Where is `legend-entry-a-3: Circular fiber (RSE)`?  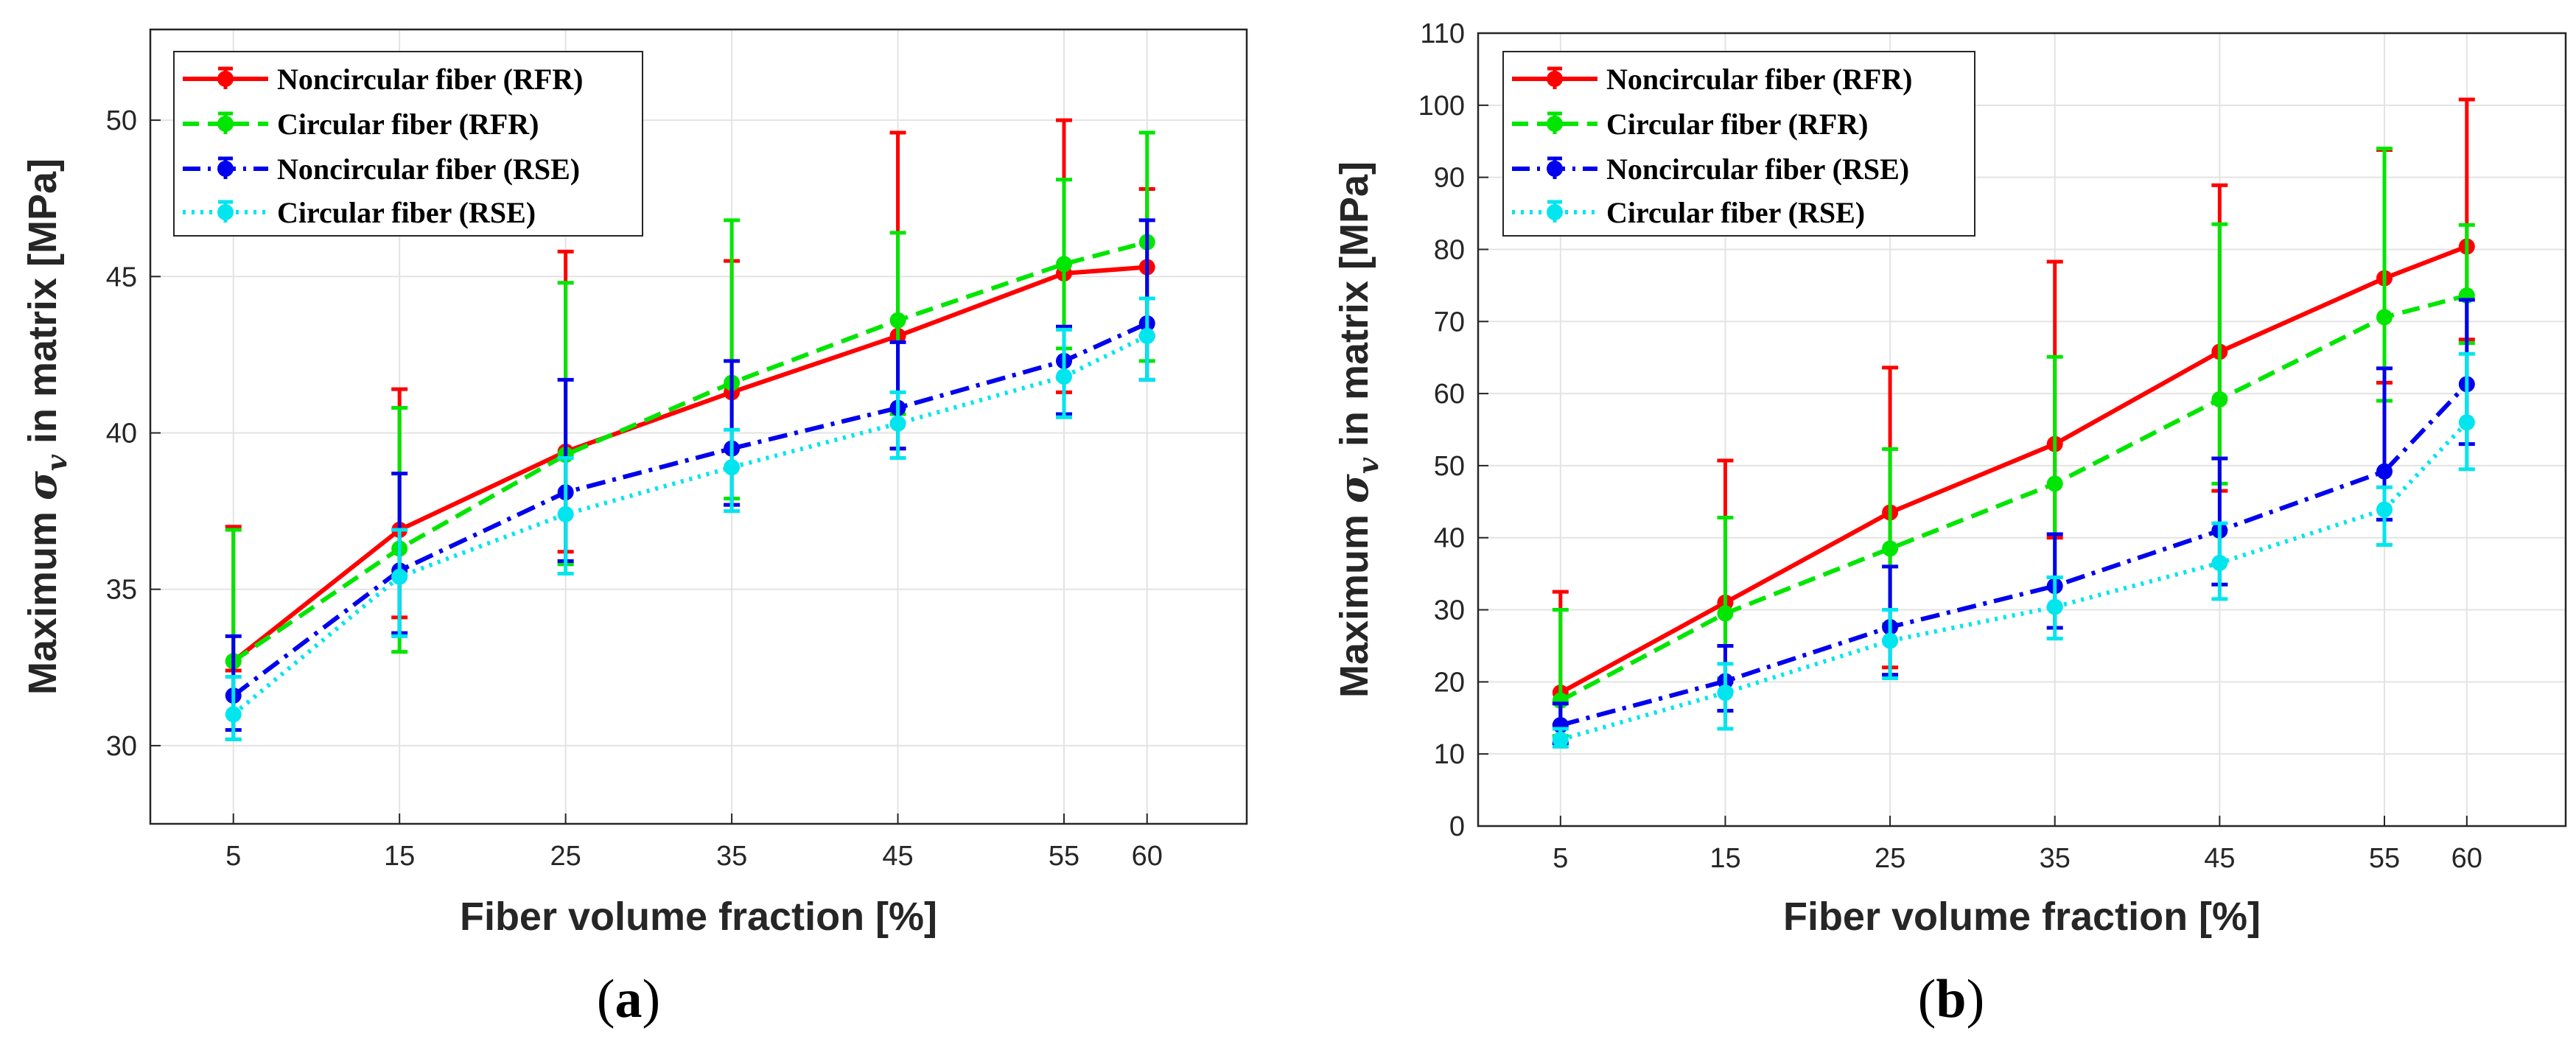 legend-entry-a-3: Circular fiber (RSE) is located at coordinates (359, 212).